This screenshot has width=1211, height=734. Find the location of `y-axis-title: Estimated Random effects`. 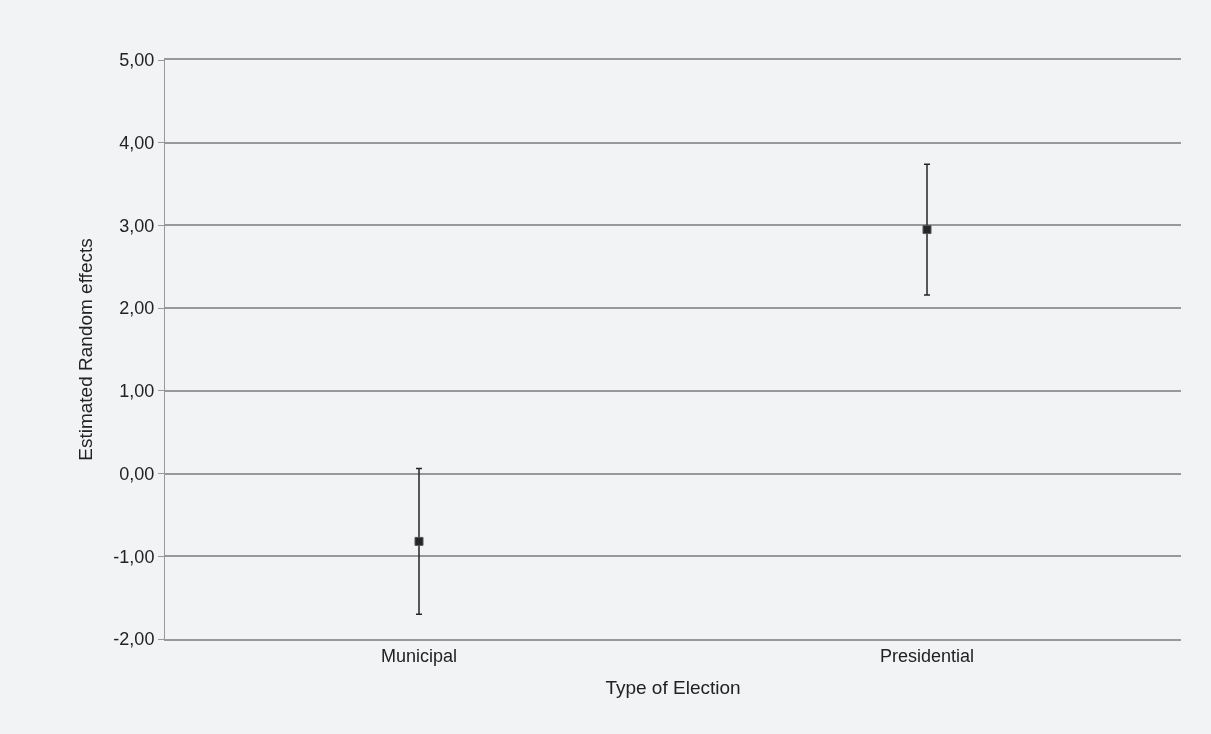

y-axis-title: Estimated Random effects is located at coordinates (86, 349).